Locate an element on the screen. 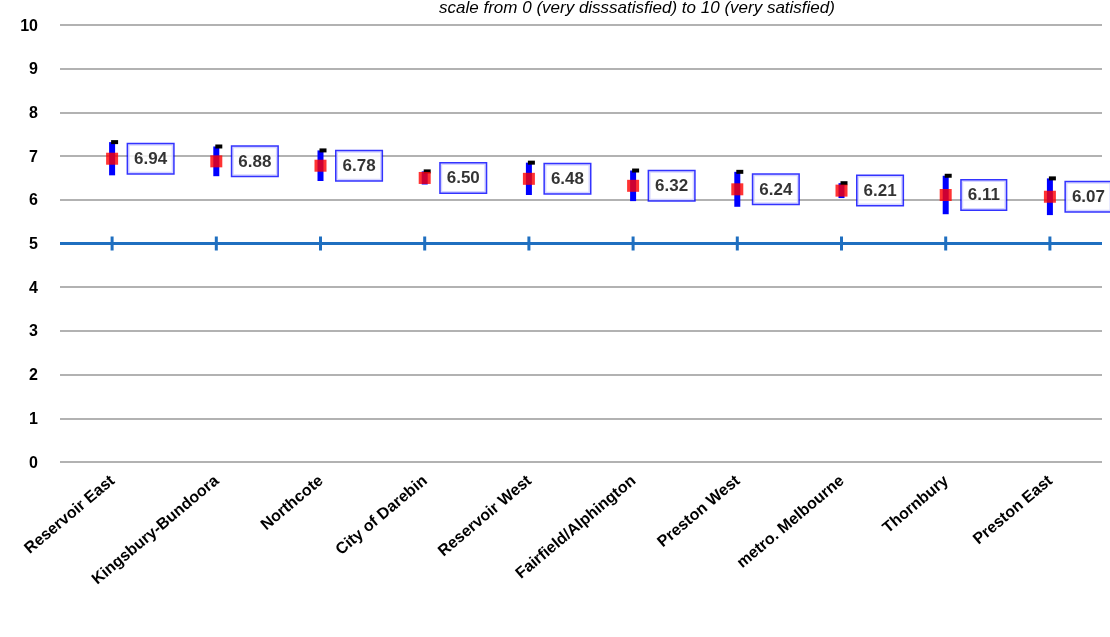 This screenshot has height=637, width=1110. y-tick-label: 5 is located at coordinates (34, 243).